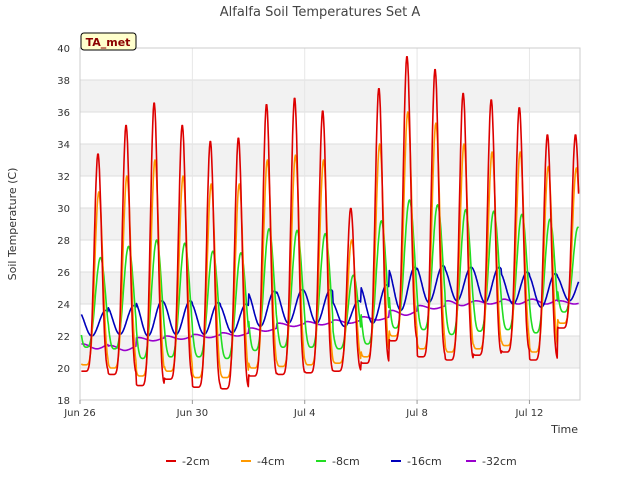  Describe the element at coordinates (12, 224) in the screenshot. I see `y-axis-label: Soil Temperature (C)` at that location.